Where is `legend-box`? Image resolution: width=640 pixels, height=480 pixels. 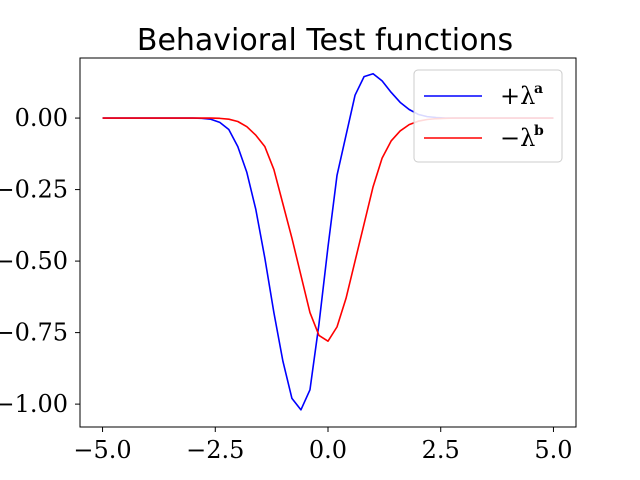 legend-box is located at coordinates (488, 116).